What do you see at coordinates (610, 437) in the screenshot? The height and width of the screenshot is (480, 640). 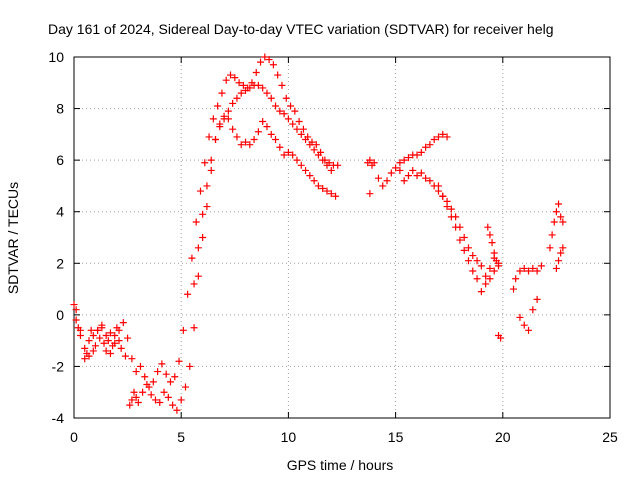 I see `x-tick-label: 25` at bounding box center [610, 437].